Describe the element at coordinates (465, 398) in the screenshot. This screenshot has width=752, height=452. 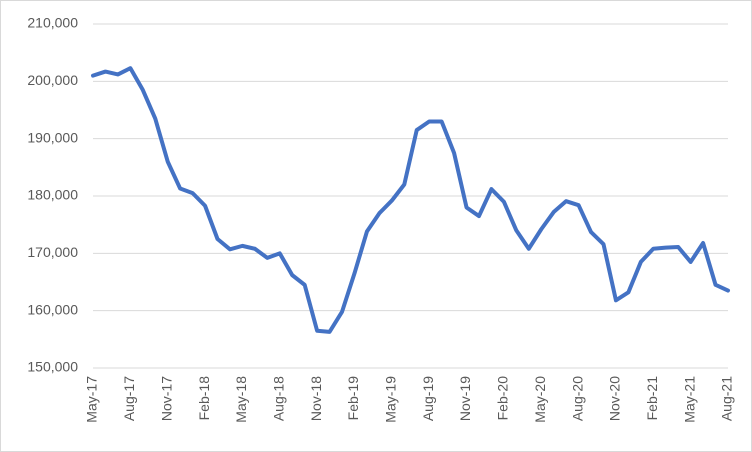
I see `x-tick-label: Nov-19` at that location.